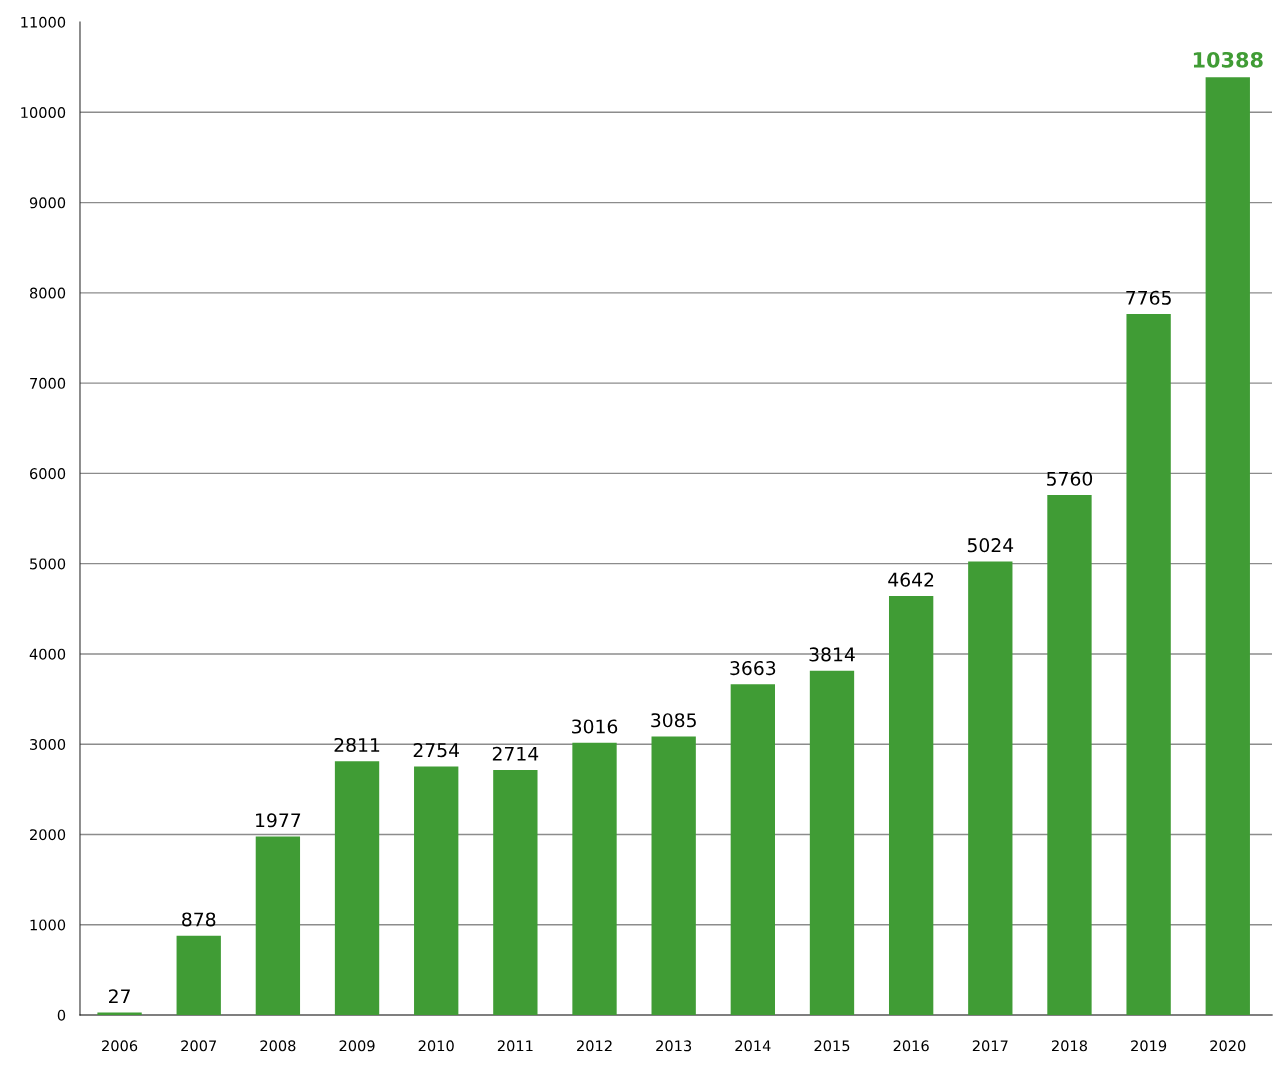  What do you see at coordinates (990, 545) in the screenshot?
I see `data-label: 5024` at bounding box center [990, 545].